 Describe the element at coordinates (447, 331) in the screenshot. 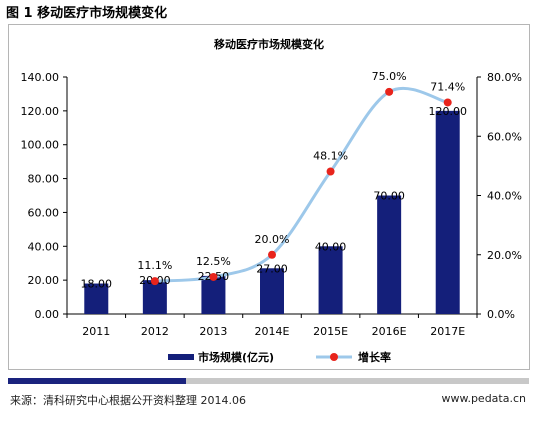

I see `x-tick-label: 2017E` at that location.